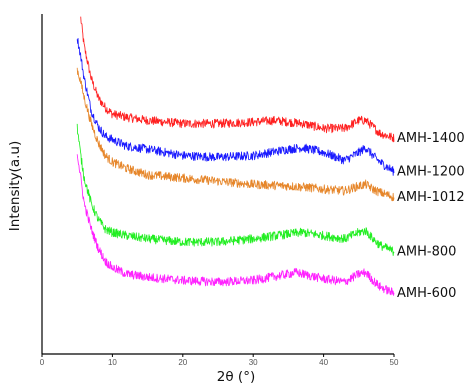 The height and width of the screenshot is (388, 473). What do you see at coordinates (182, 362) in the screenshot?
I see `x-tick-label: 20` at bounding box center [182, 362].